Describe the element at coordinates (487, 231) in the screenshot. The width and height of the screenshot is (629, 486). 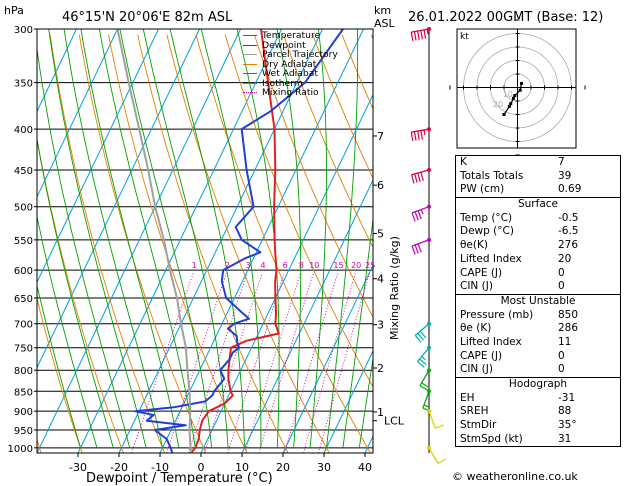
I see `index-label: Dewp (°C)` at that location.